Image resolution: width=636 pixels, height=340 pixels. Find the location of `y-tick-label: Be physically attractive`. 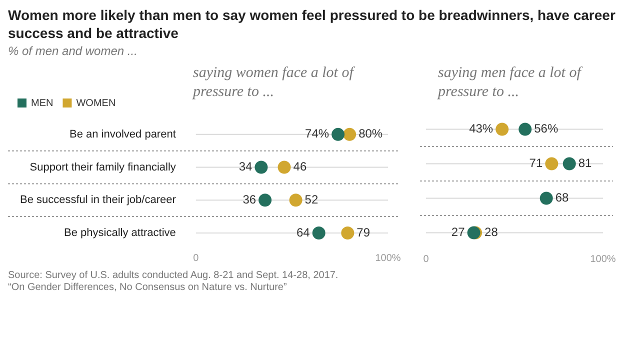

y-tick-label: Be physically attractive is located at coordinates (120, 233).